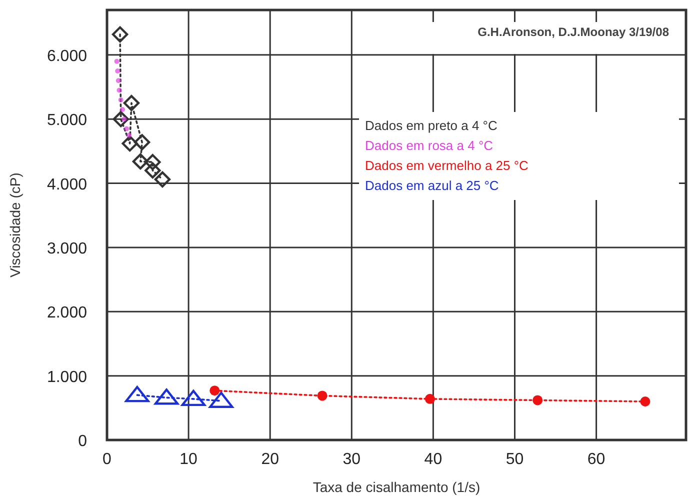 The image size is (689, 500). What do you see at coordinates (189, 459) in the screenshot?
I see `x-tick-label: 10` at bounding box center [189, 459].